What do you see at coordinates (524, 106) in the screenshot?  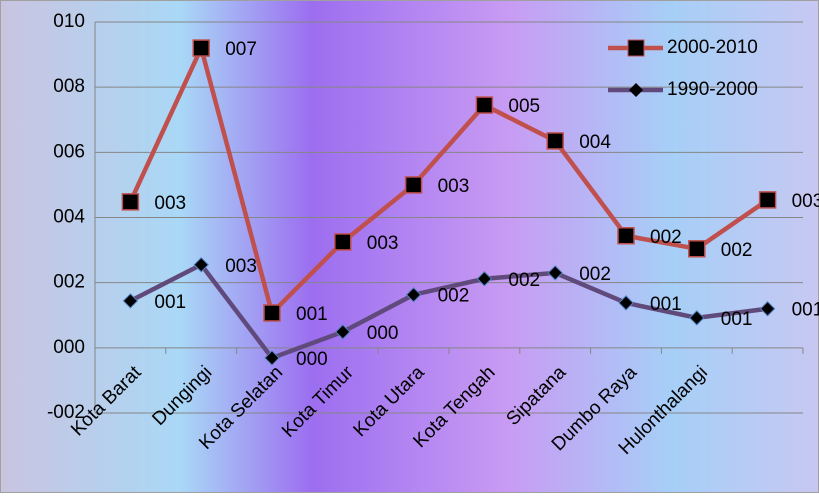 I see `data-label: 005` at bounding box center [524, 106].